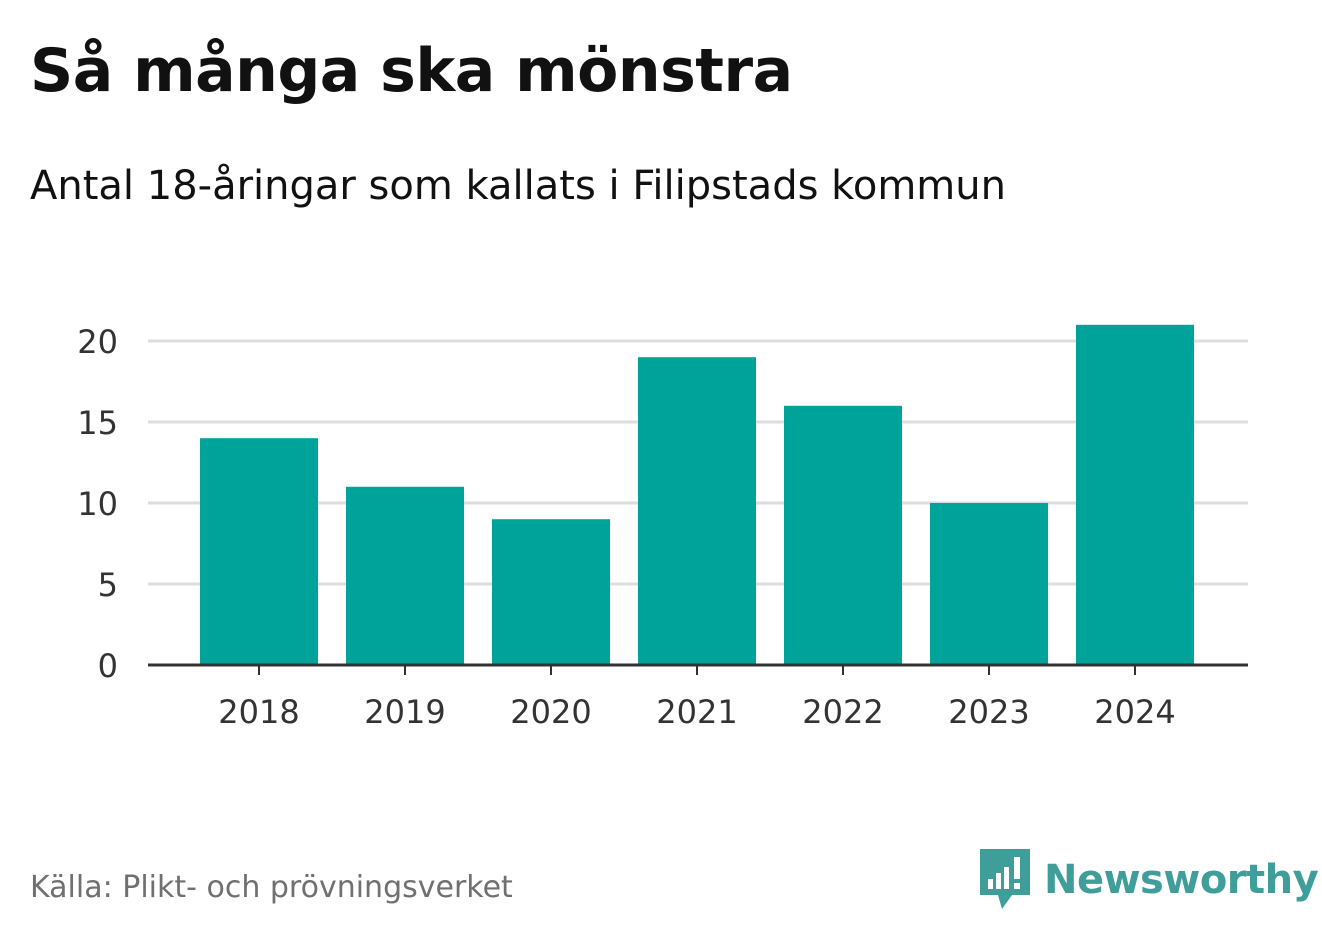  What do you see at coordinates (843, 535) in the screenshot?
I see `bar-2022` at bounding box center [843, 535].